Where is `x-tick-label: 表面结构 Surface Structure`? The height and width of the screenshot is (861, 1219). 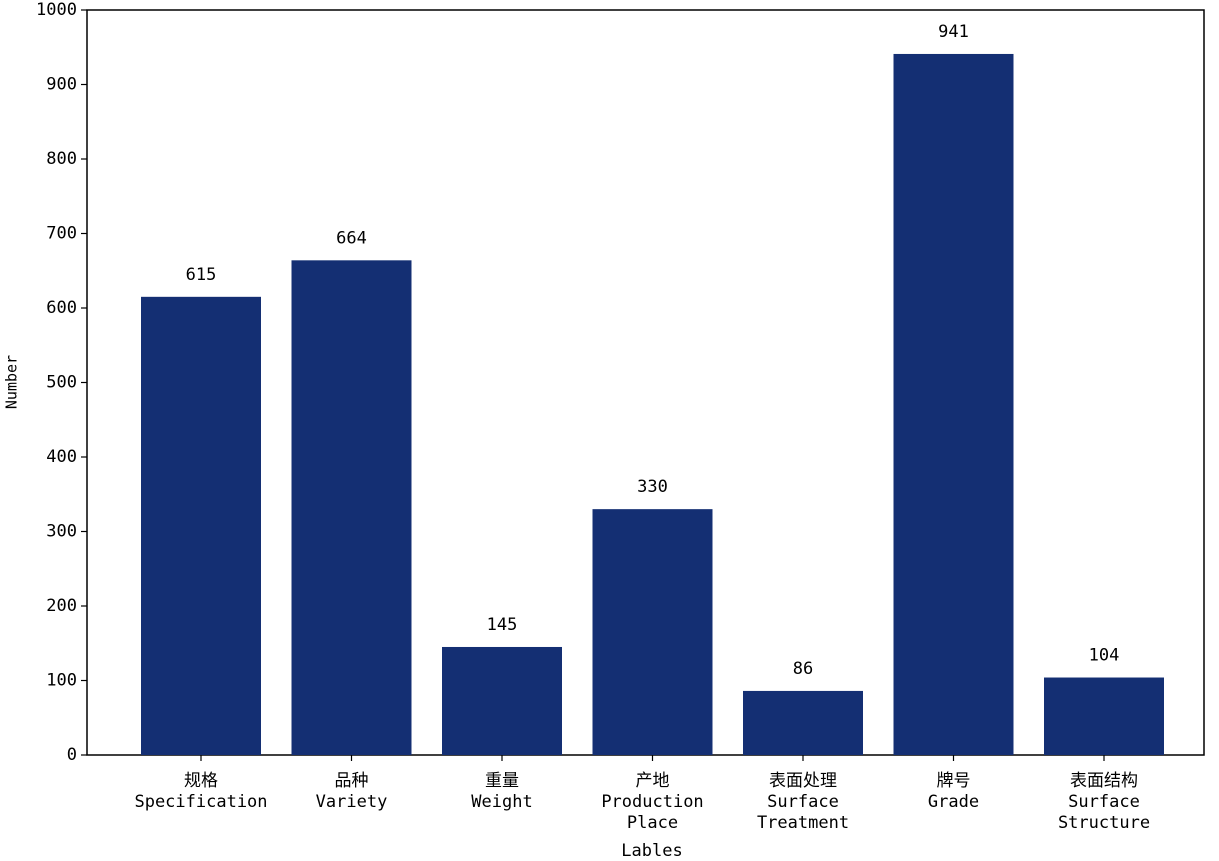 x-tick-label: 表面结构 Surface Structure is located at coordinates (1104, 802).